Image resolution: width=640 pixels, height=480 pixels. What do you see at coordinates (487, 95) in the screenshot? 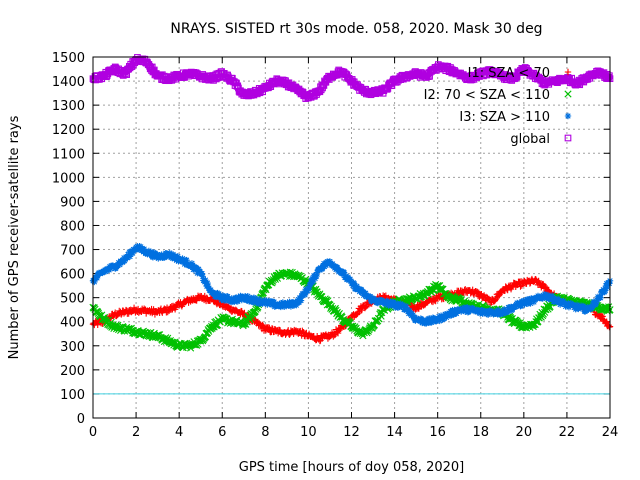
I see `legend-label: I2: 70 < SZA < 110` at bounding box center [487, 95].